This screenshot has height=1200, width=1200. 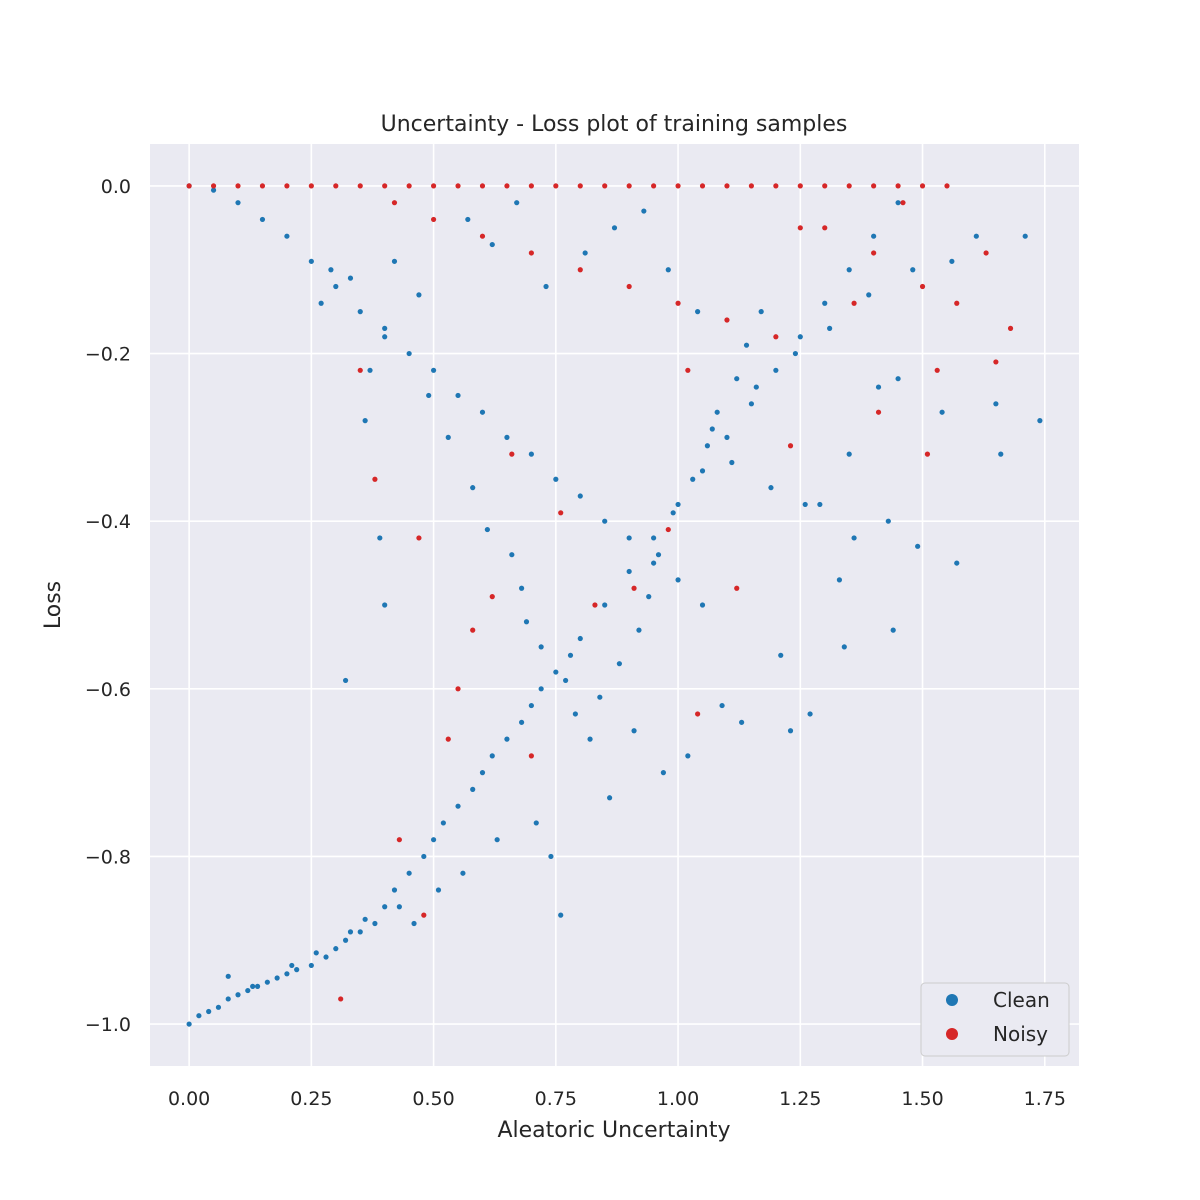 What do you see at coordinates (1045, 1099) in the screenshot?
I see `x-tick-label: 1.75` at bounding box center [1045, 1099].